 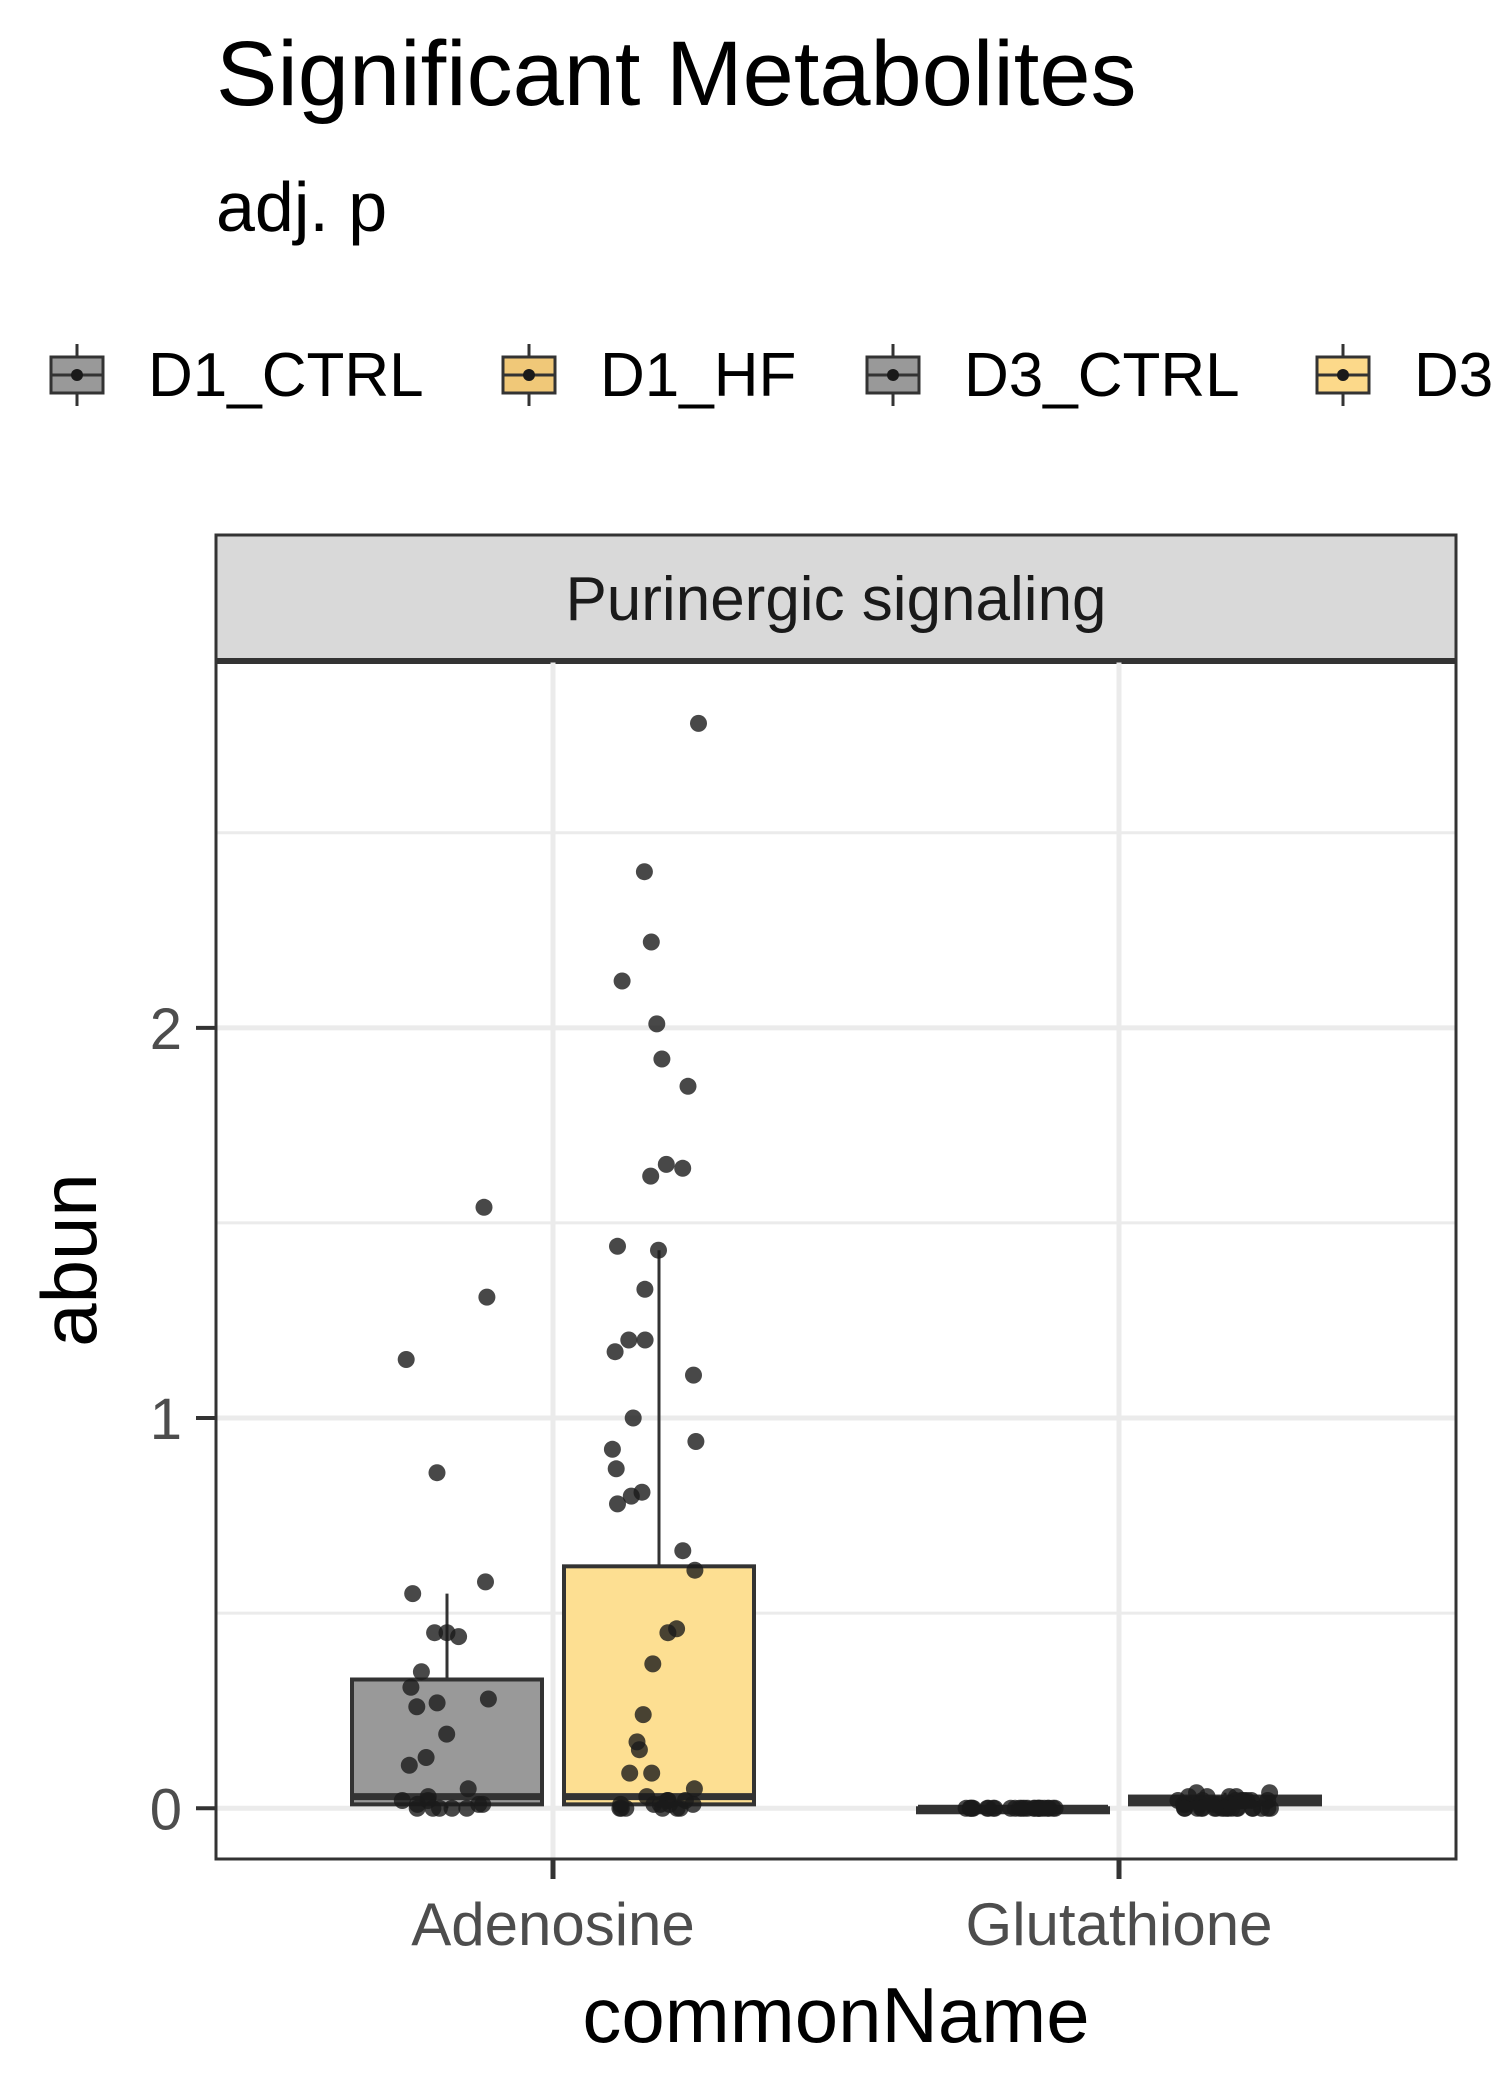 I want to click on y-axis-title: abun, so click(x=69, y=1260).